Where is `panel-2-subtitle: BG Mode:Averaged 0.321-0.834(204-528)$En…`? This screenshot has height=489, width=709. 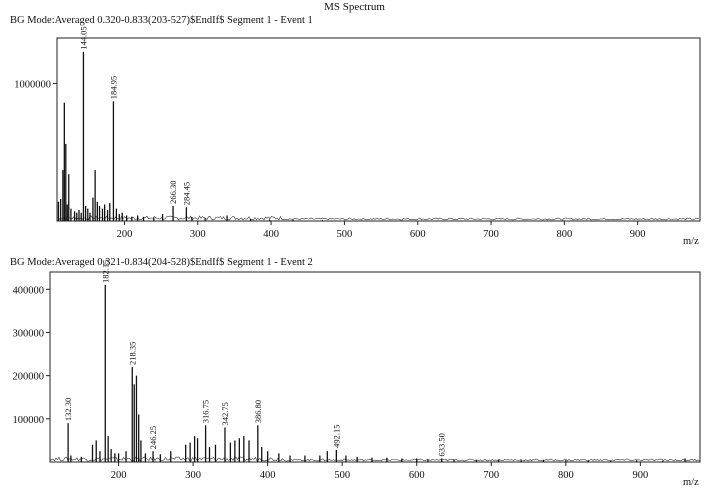 panel-2-subtitle: BG Mode:Averaged 0.321-0.834(204-528)$En… is located at coordinates (161, 262).